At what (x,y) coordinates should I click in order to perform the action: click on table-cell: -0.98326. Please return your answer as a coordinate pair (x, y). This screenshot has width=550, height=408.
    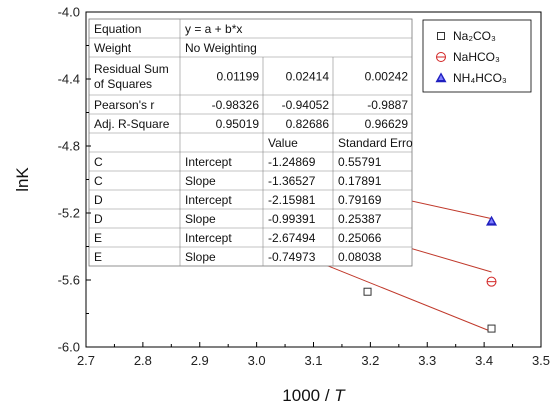
    Looking at the image, I should click on (236, 105).